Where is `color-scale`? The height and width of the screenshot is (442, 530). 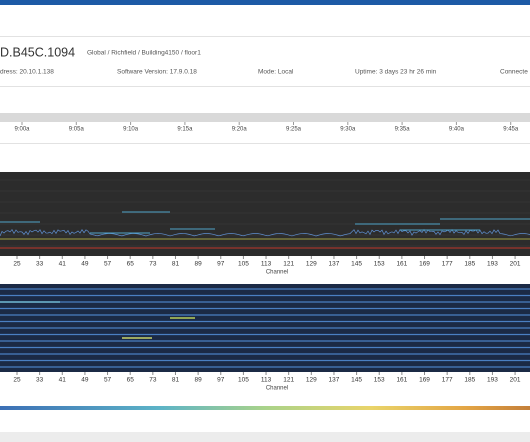
color-scale is located at coordinates (265, 408).